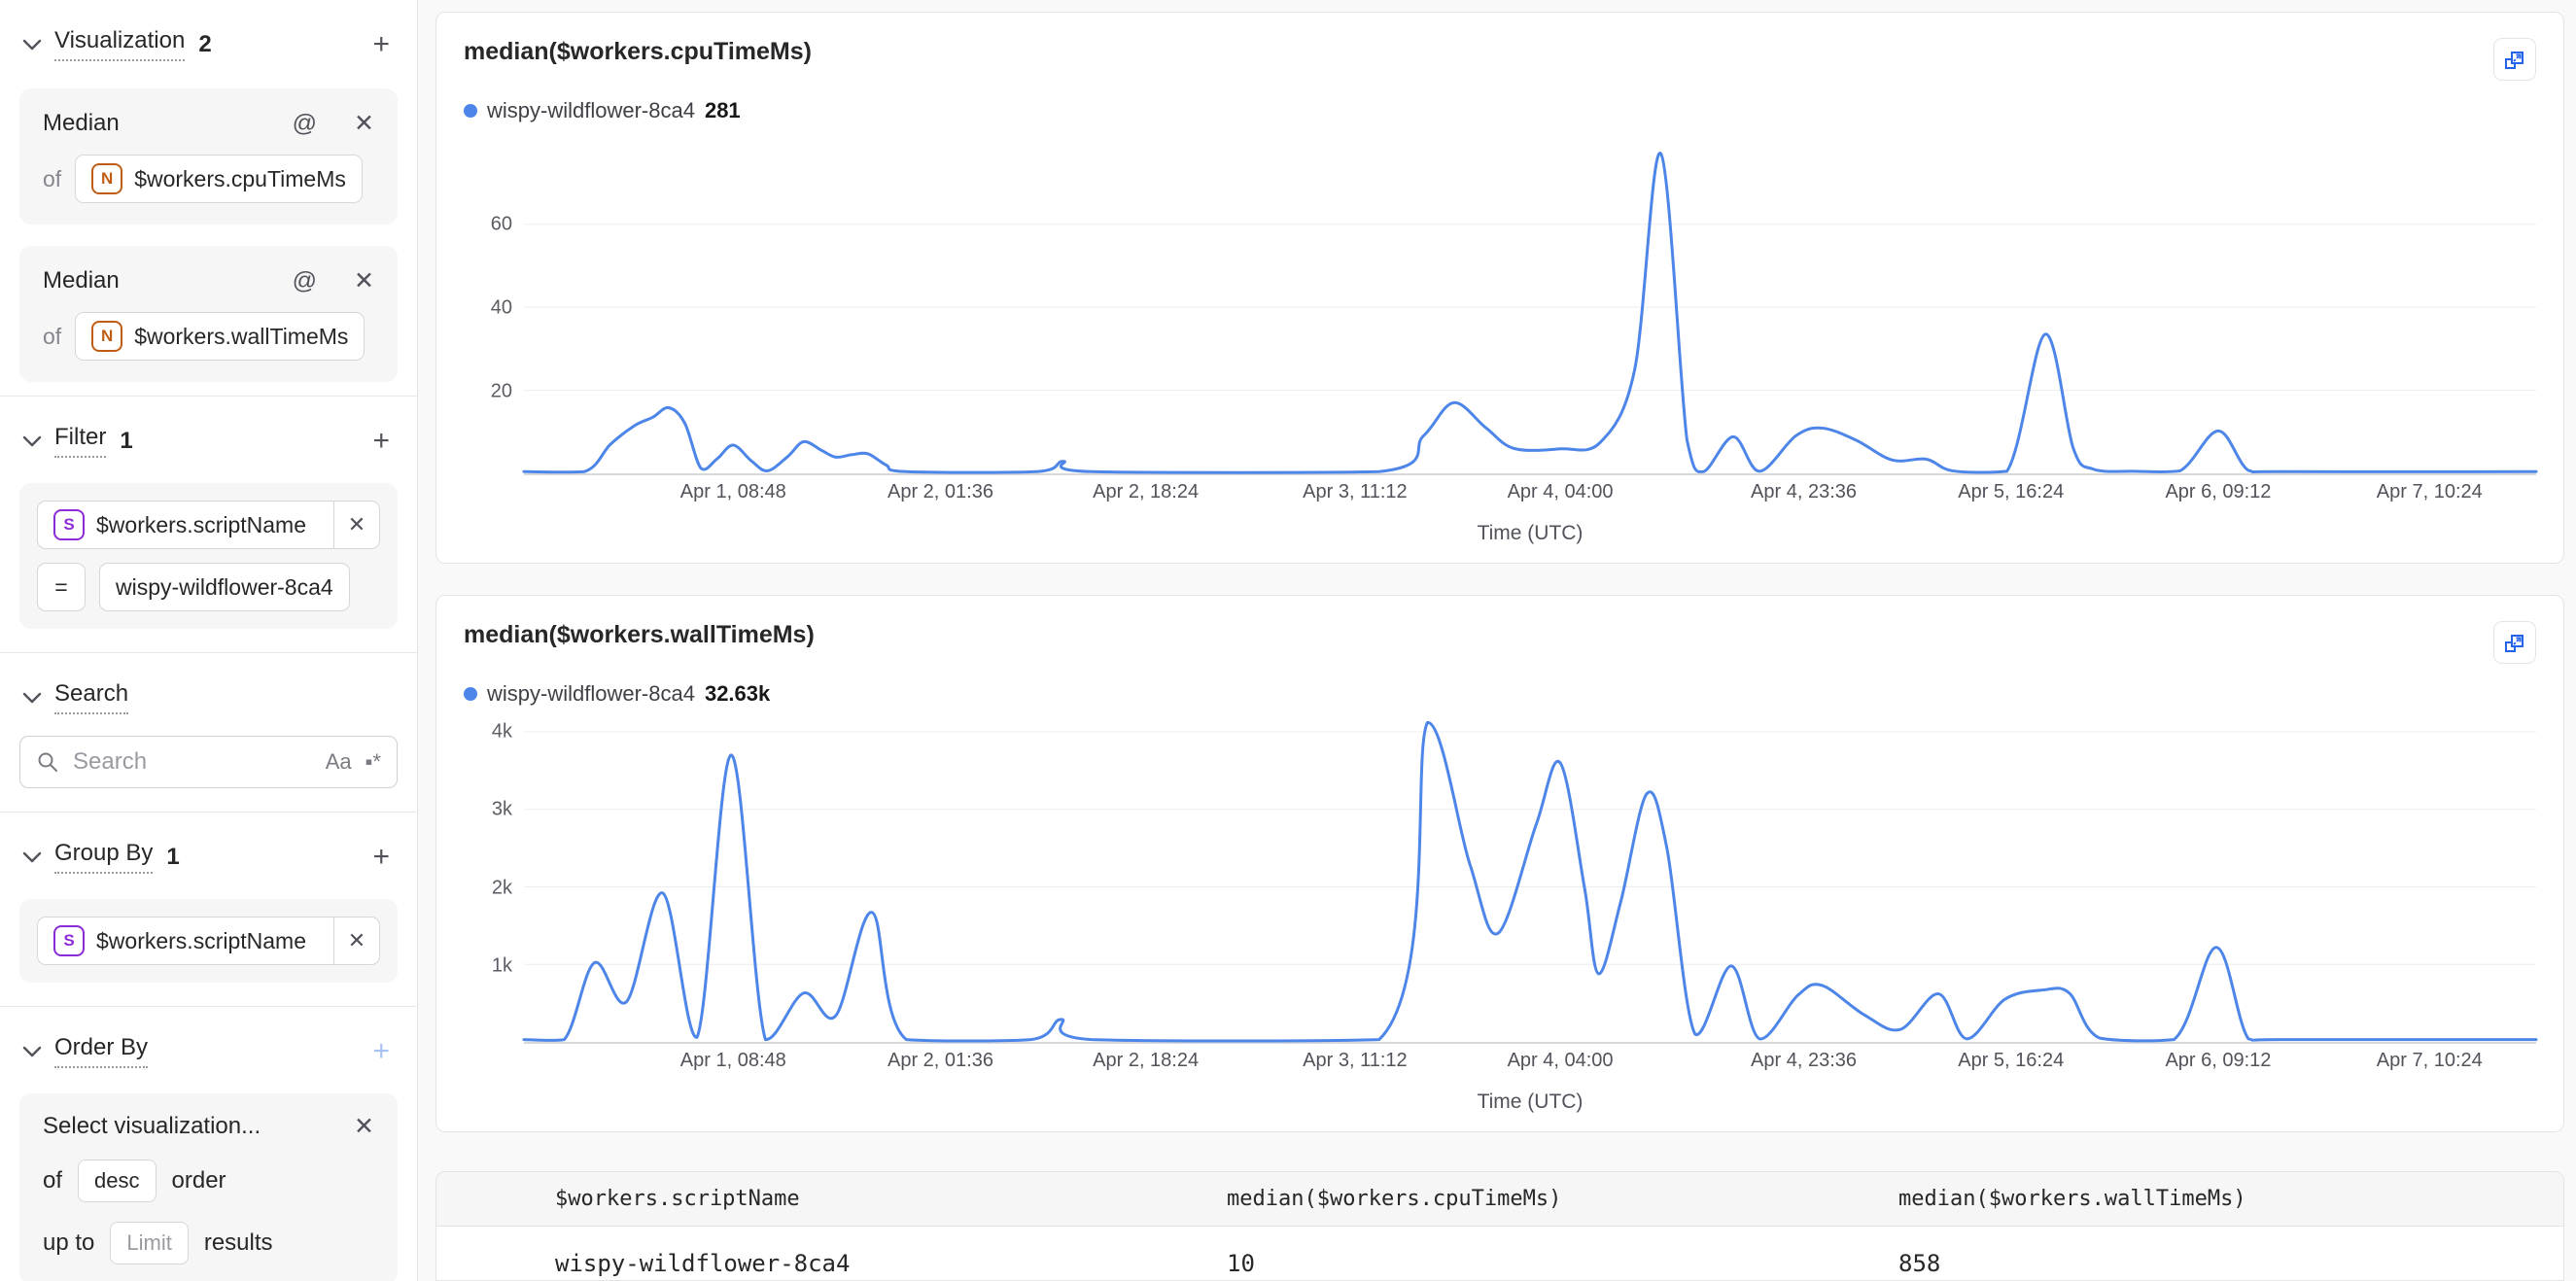 This screenshot has height=1281, width=2576. What do you see at coordinates (941, 1060) in the screenshot?
I see `x-tick-label: Apr 2, 01:36` at bounding box center [941, 1060].